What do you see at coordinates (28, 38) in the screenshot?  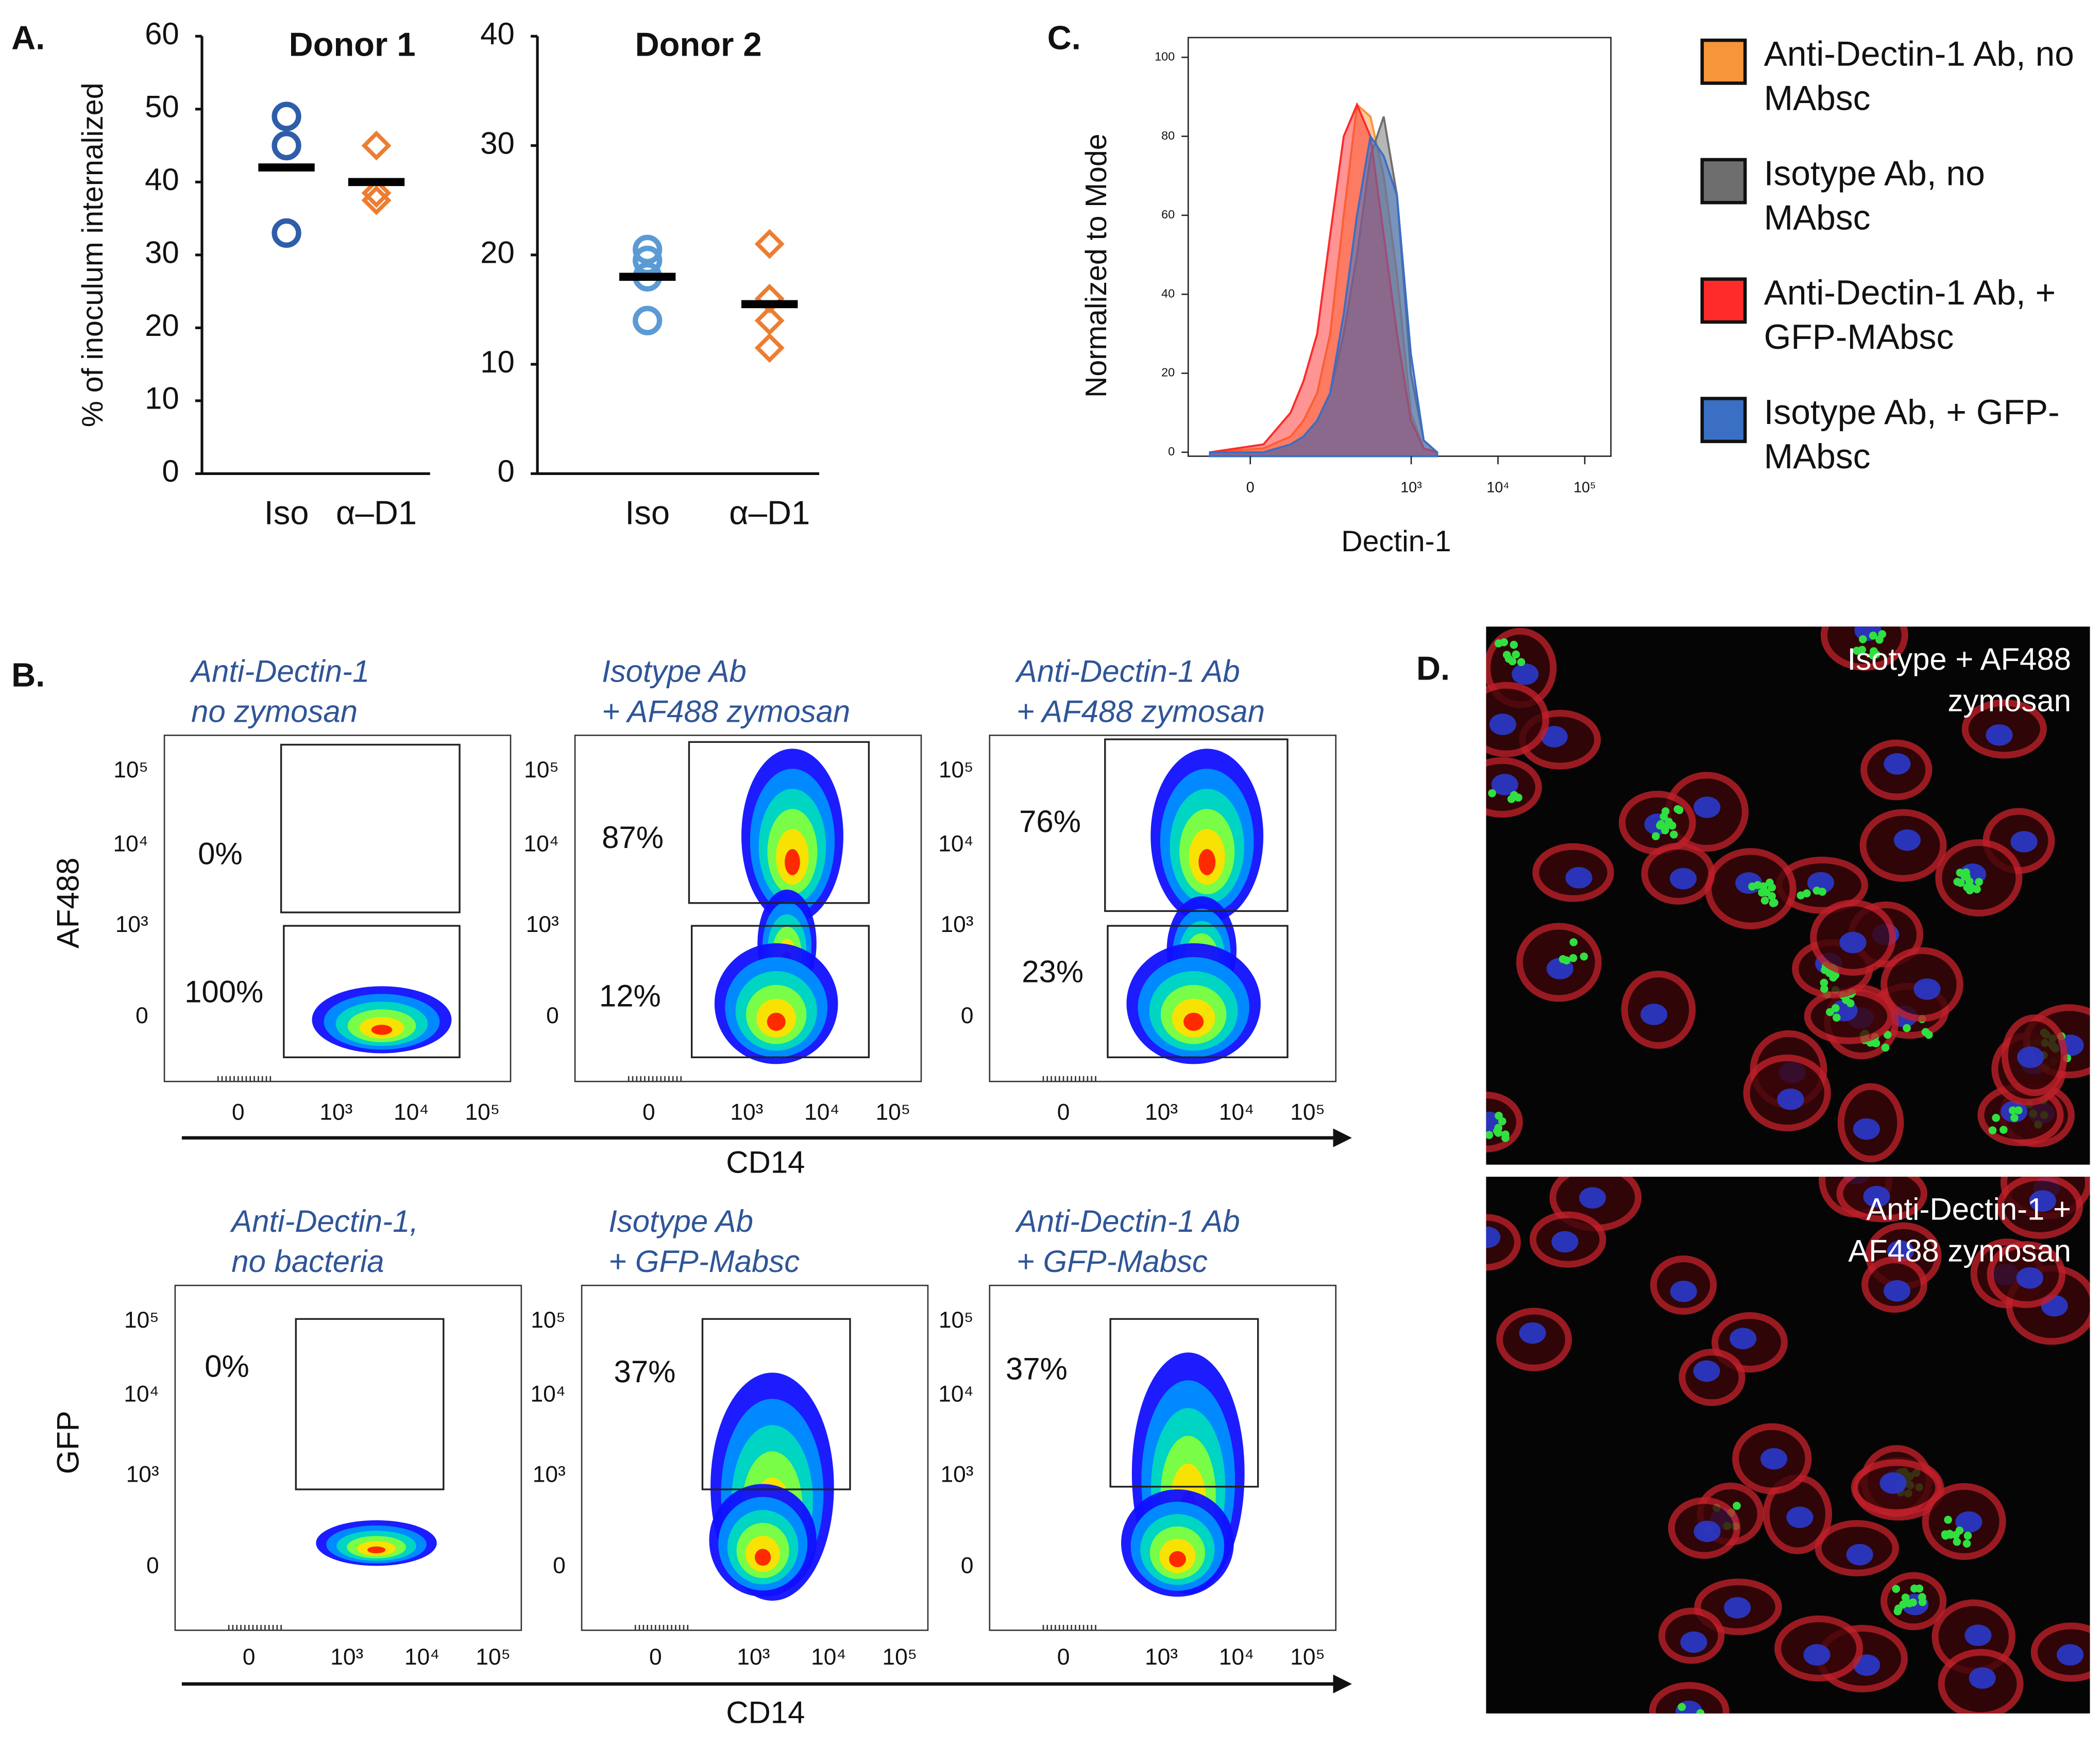 I see `panel-label: A.` at bounding box center [28, 38].